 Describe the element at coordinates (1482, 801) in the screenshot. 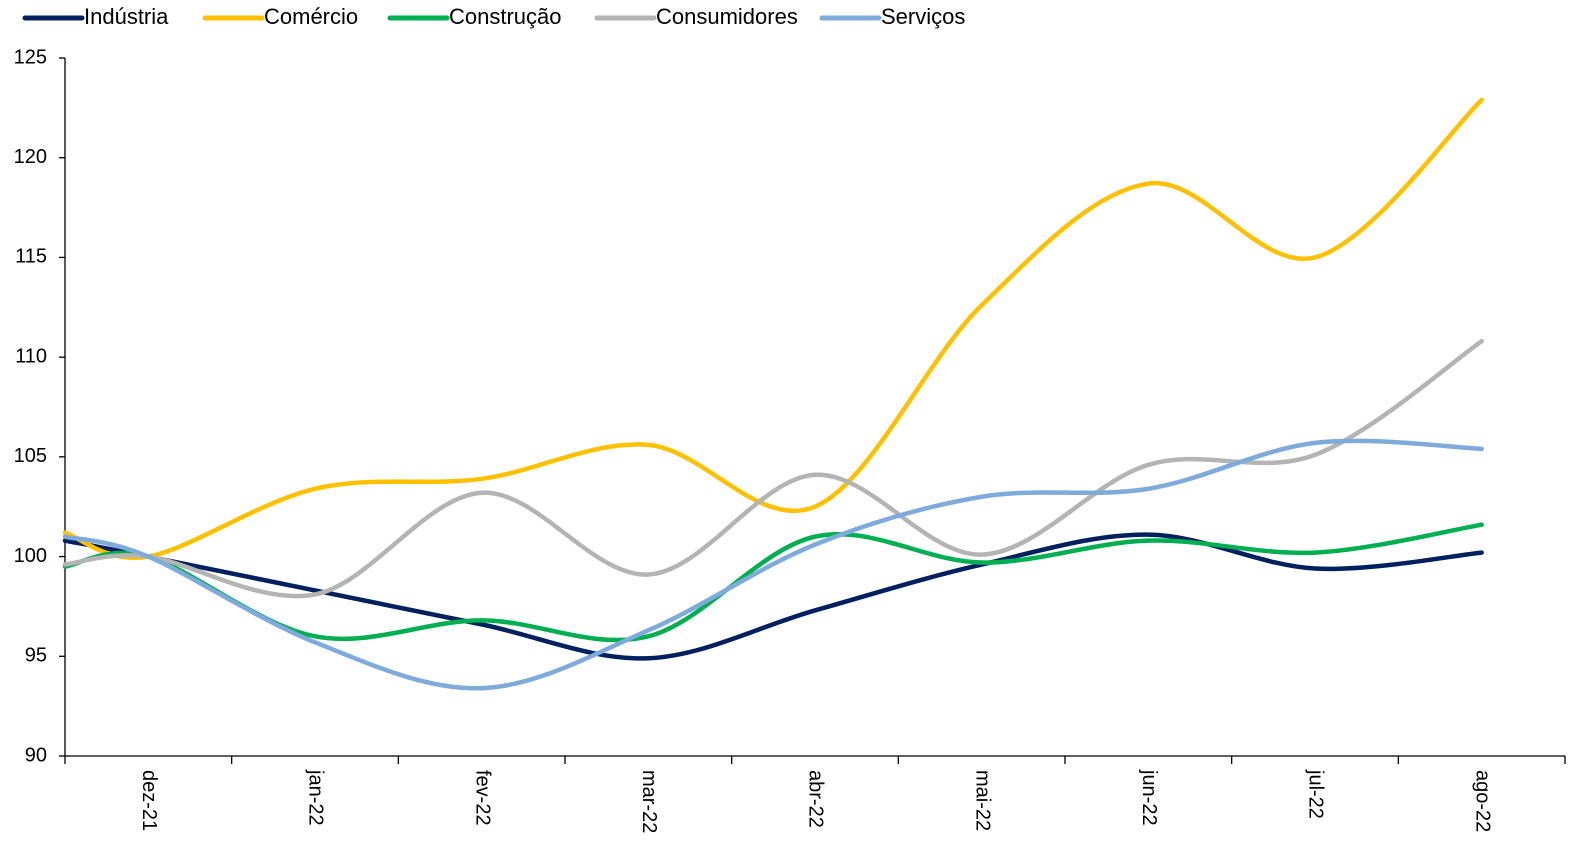

I see `x-tick-label: ago-22` at that location.